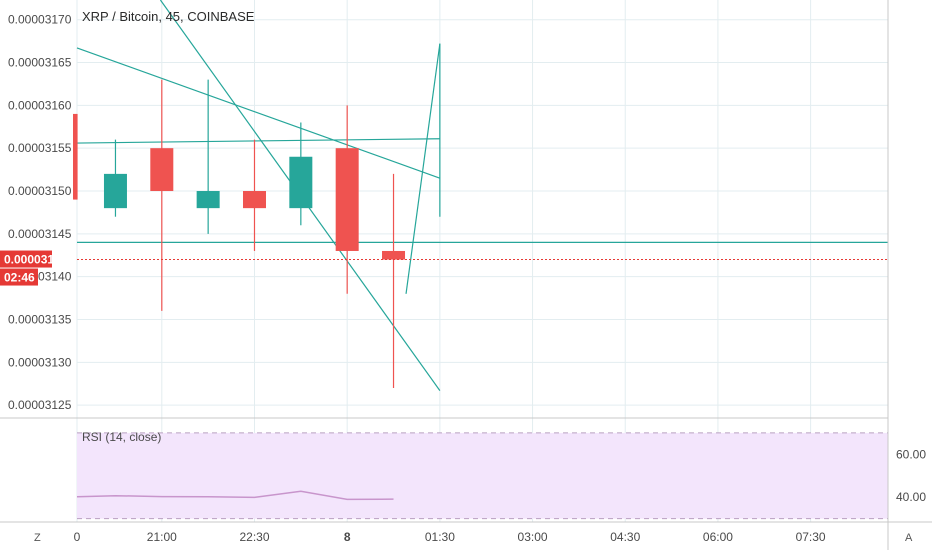  What do you see at coordinates (911, 475) in the screenshot?
I see `rsi-axis: 60.00 40.00` at bounding box center [911, 475].